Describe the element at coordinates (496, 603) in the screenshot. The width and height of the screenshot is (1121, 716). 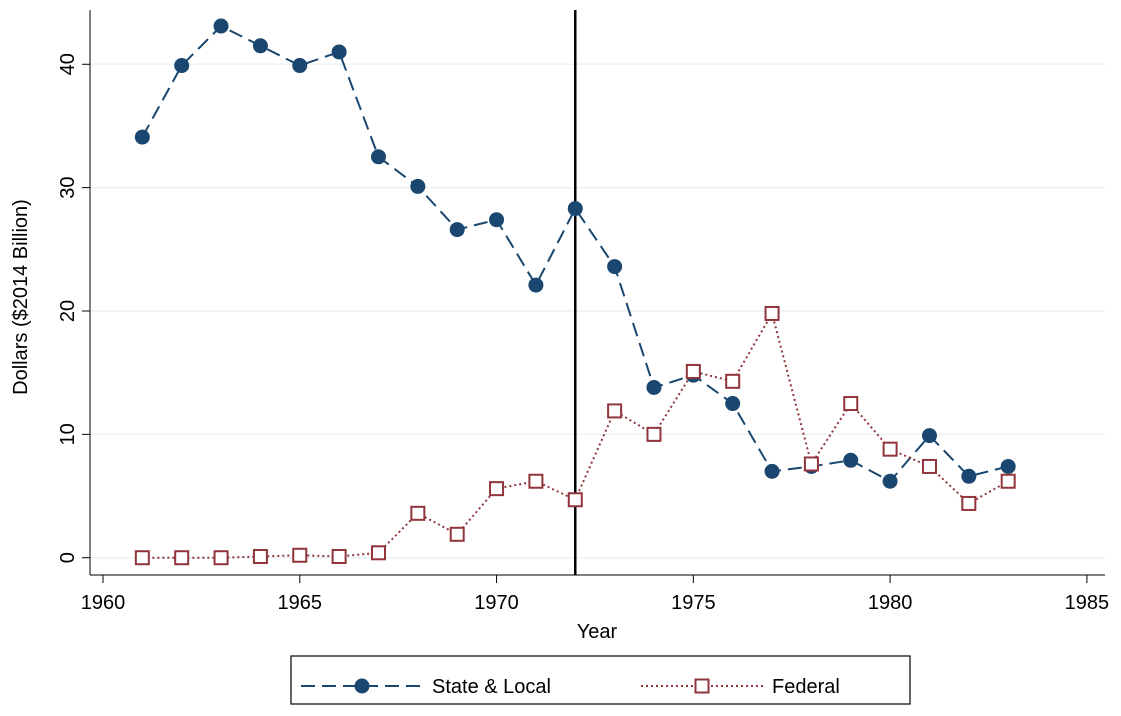
I see `x-tick-label: 1970` at that location.